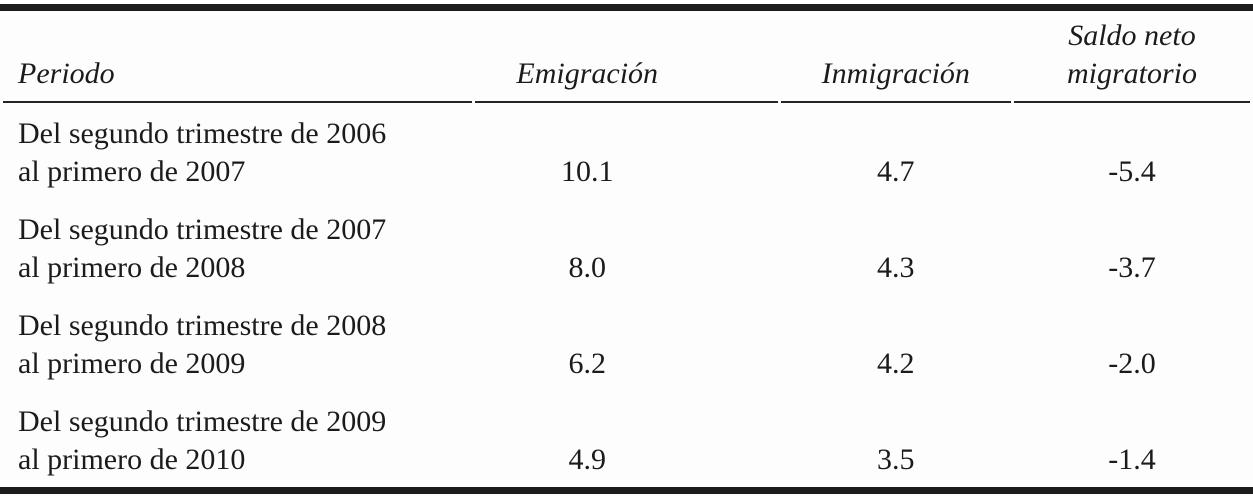 The image size is (1253, 496). Describe the element at coordinates (1132, 267) in the screenshot. I see `cell-saldo-neto: -3.7` at that location.